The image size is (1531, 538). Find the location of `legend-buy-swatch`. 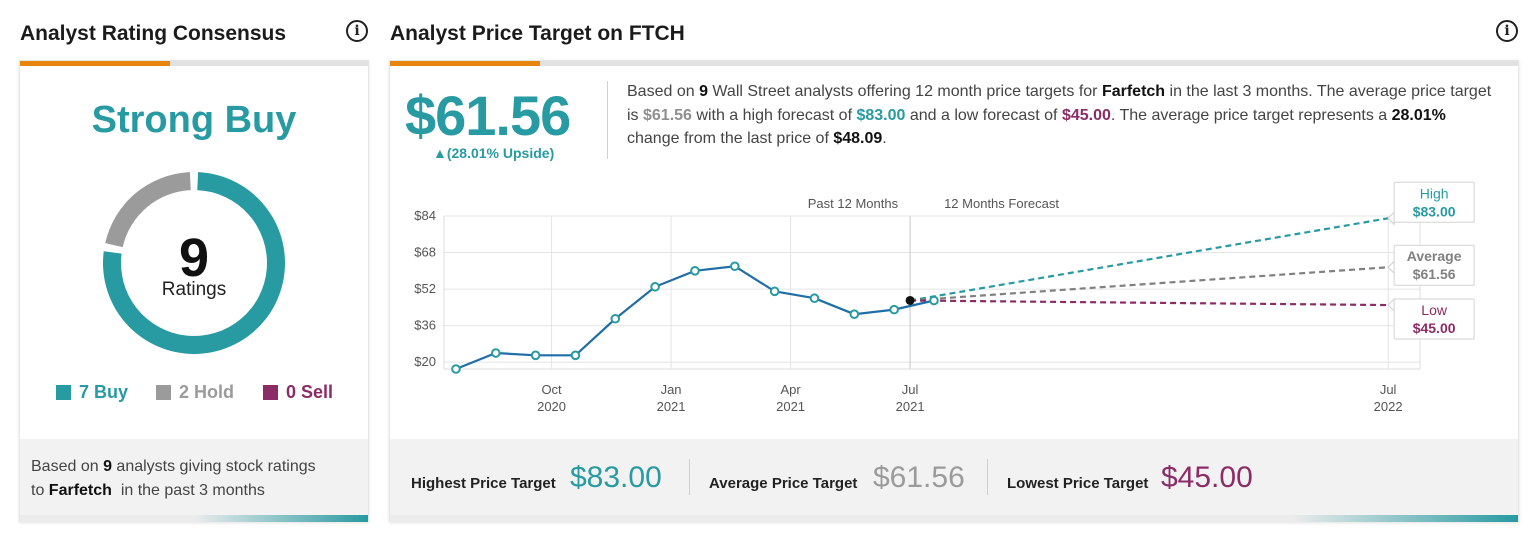

legend-buy-swatch is located at coordinates (63, 392).